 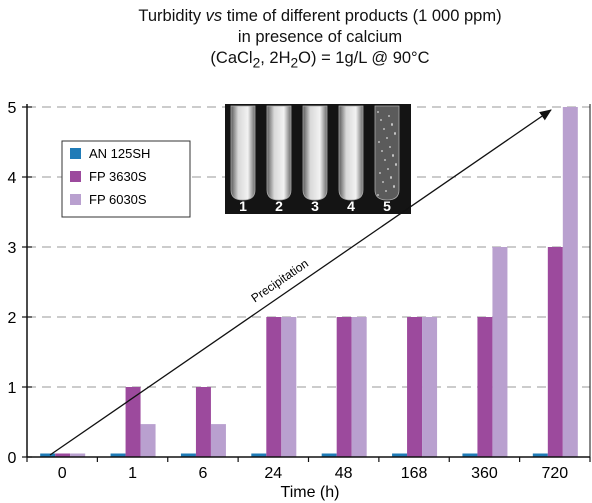 What do you see at coordinates (12, 178) in the screenshot?
I see `y-tick-label: 4` at bounding box center [12, 178].